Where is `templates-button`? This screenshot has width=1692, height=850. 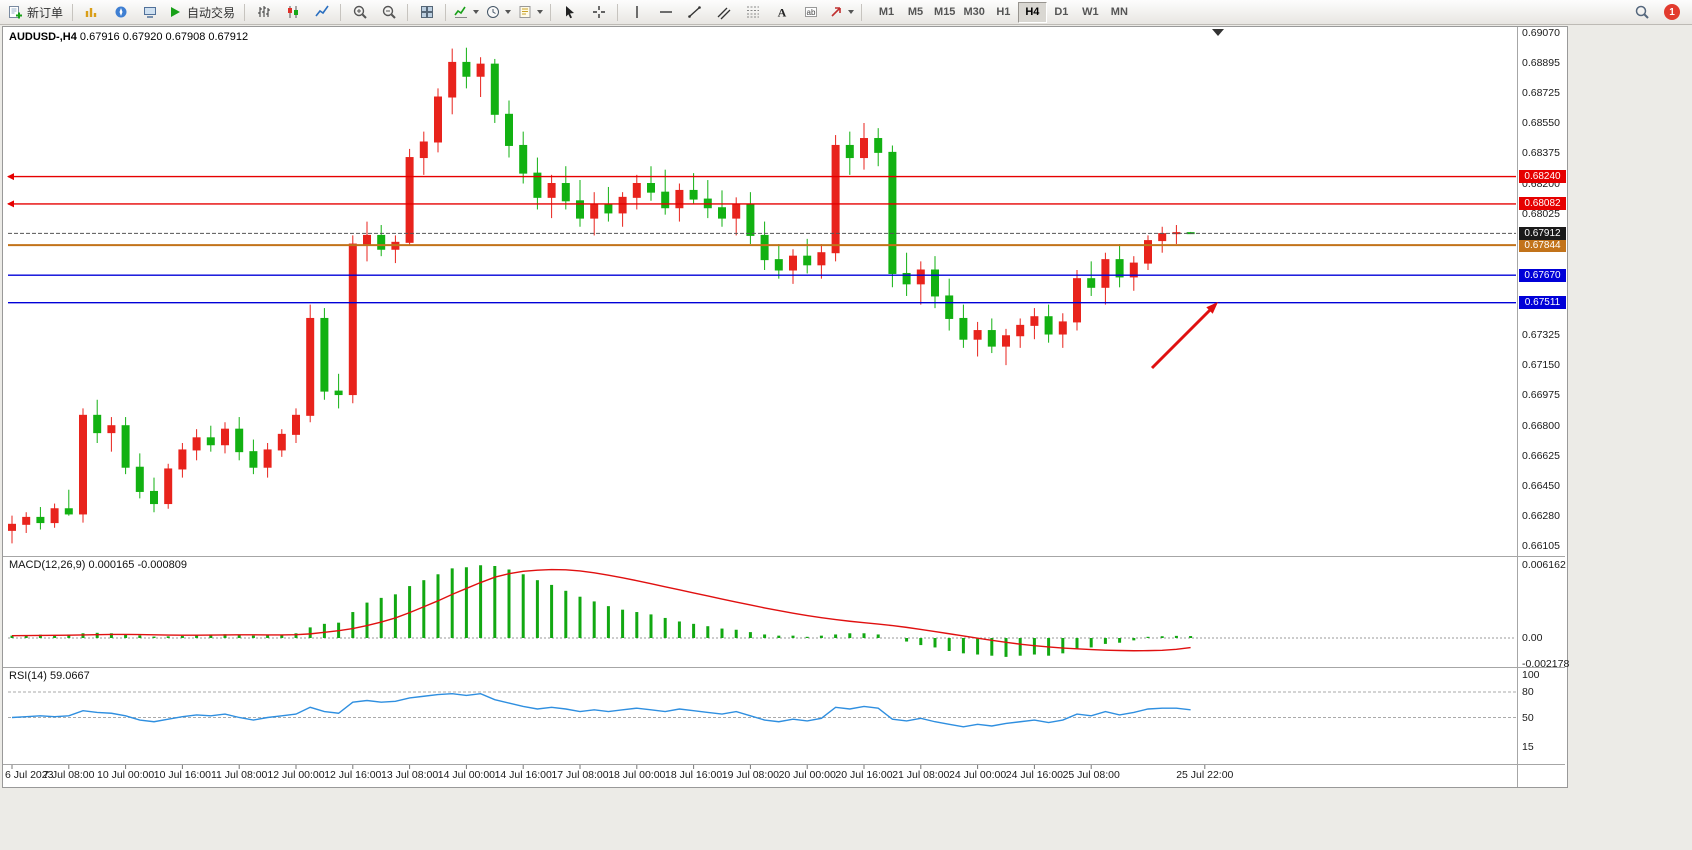
templates-button is located at coordinates (530, 12).